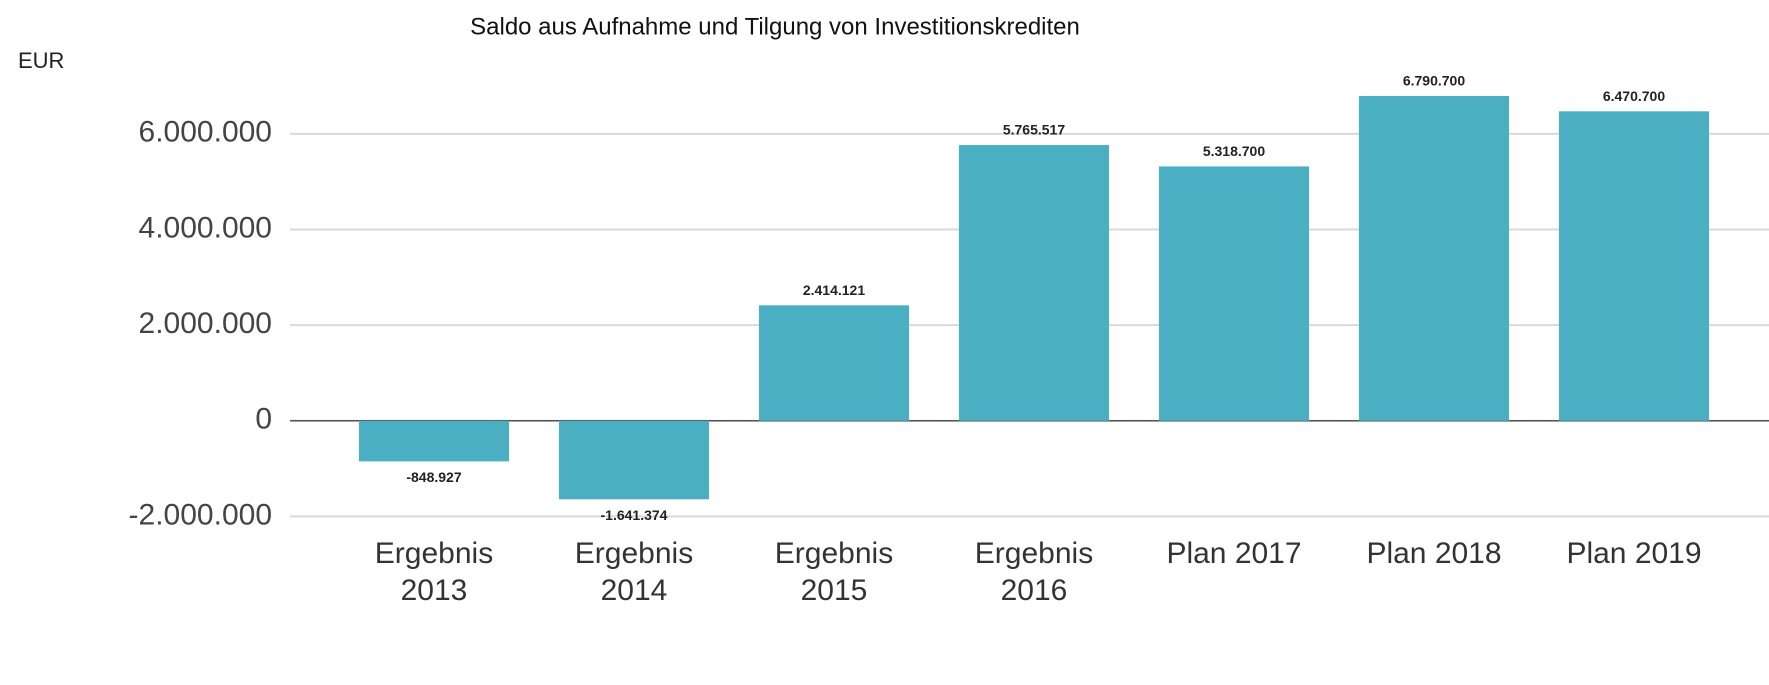 This screenshot has width=1769, height=685. Describe the element at coordinates (434, 572) in the screenshot. I see `x-tick-label: Ergebnis 2013` at that location.